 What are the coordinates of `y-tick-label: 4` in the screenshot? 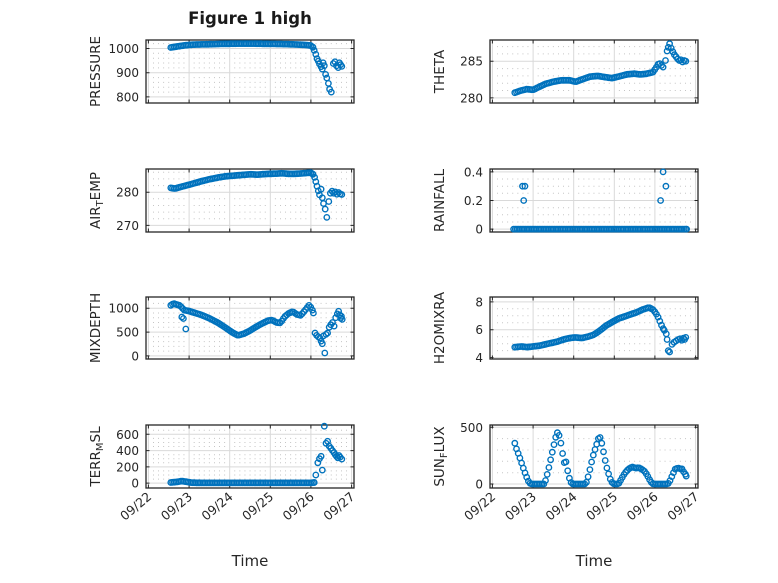 It's located at (479, 358).